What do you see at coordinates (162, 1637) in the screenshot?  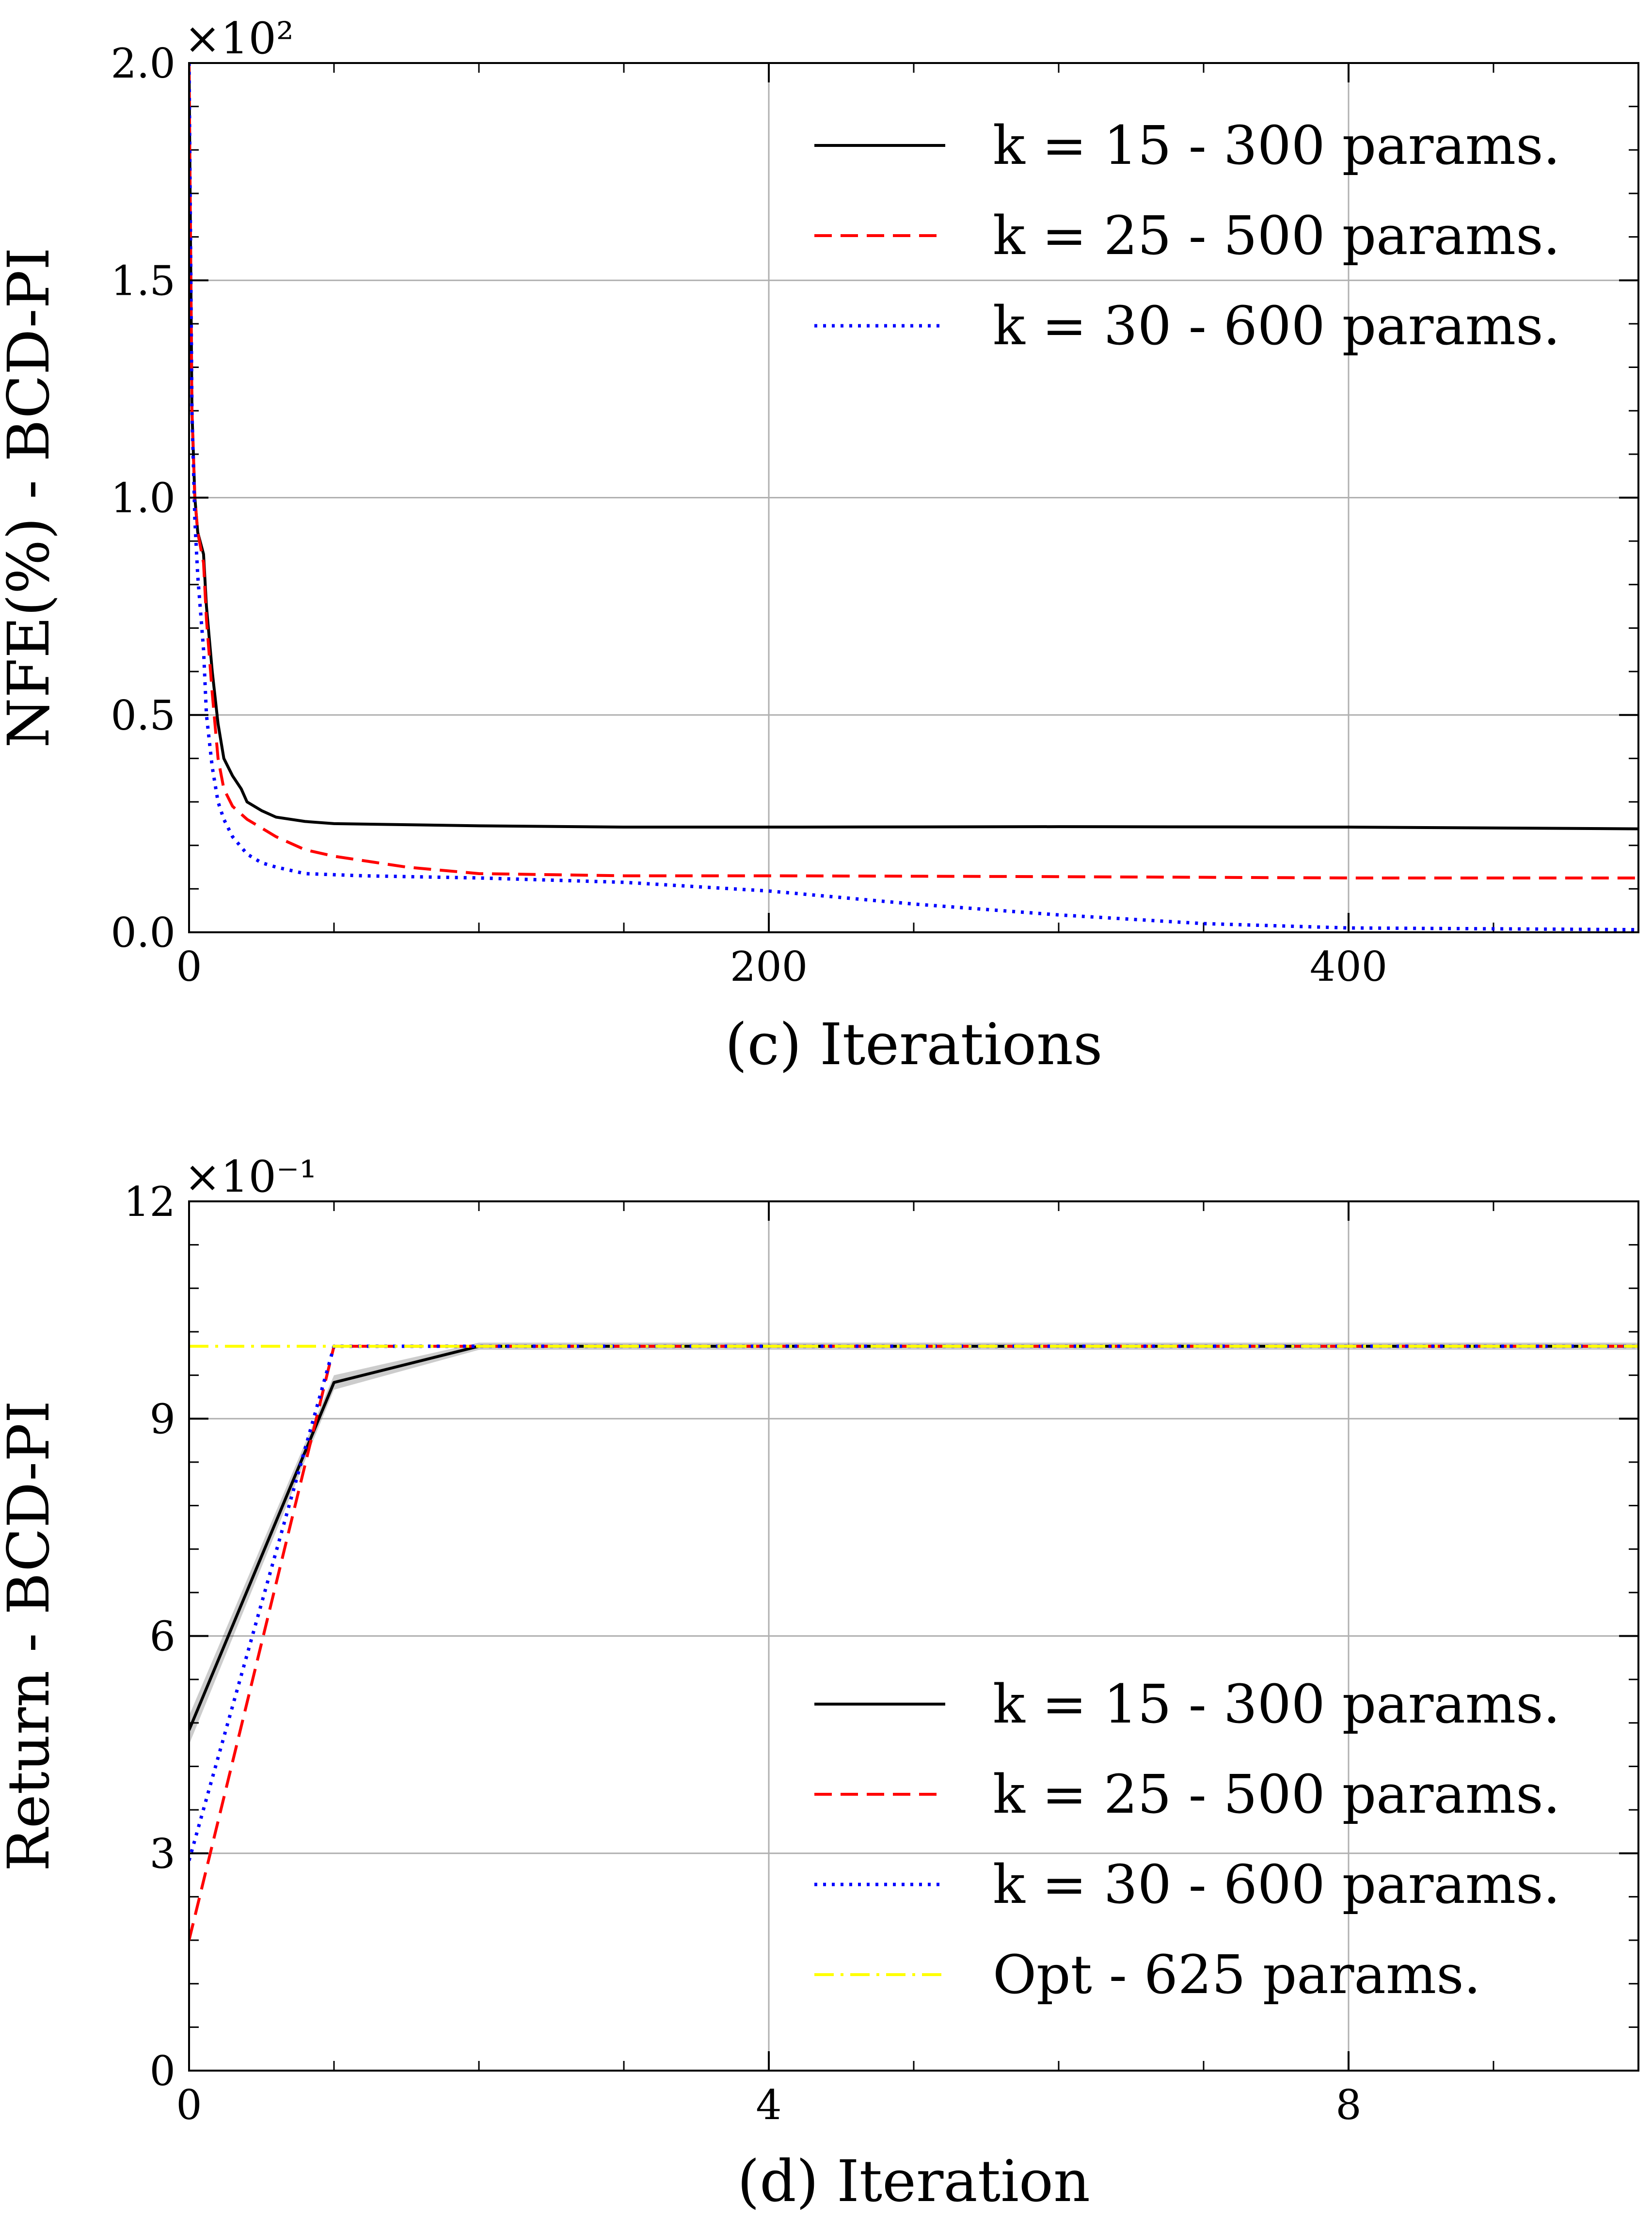 I see `y-tick-label: 6` at bounding box center [162, 1637].